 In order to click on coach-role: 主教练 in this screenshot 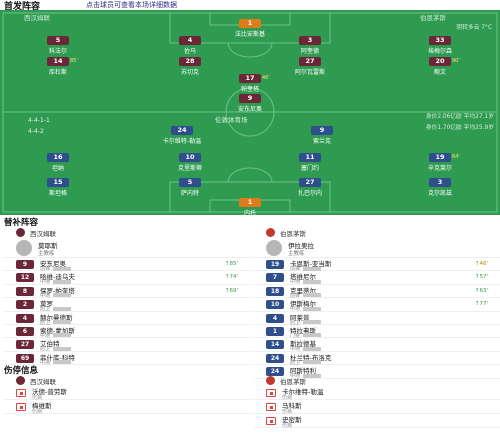, I will do `click(296, 254)`.